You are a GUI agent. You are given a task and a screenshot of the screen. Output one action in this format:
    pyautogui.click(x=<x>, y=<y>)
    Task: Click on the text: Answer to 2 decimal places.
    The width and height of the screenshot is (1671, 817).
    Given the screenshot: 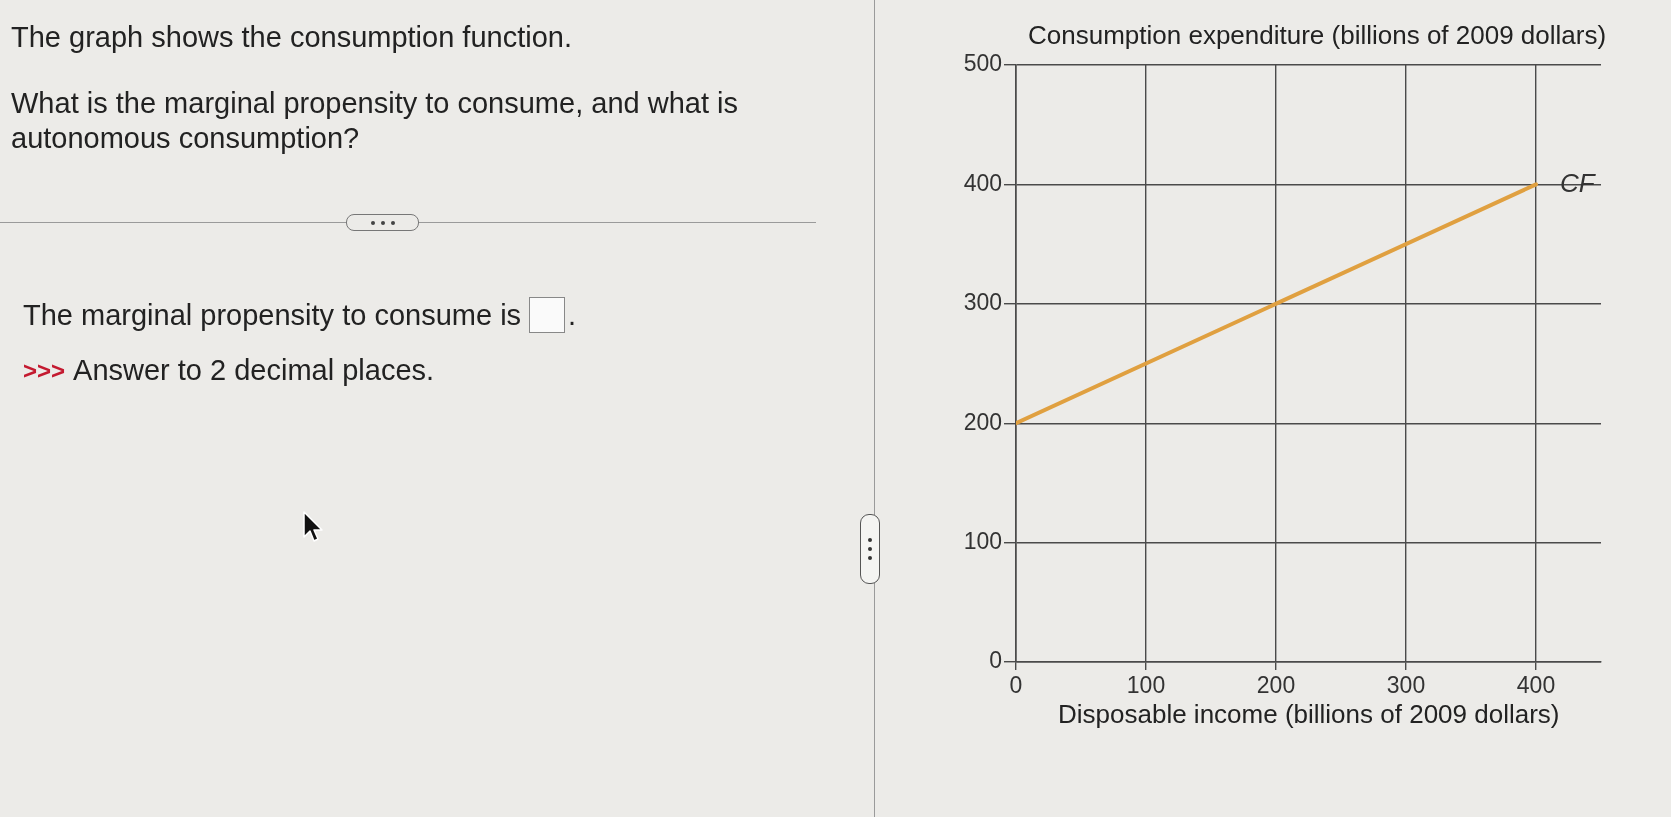 What is the action you would take?
    pyautogui.click(x=254, y=370)
    